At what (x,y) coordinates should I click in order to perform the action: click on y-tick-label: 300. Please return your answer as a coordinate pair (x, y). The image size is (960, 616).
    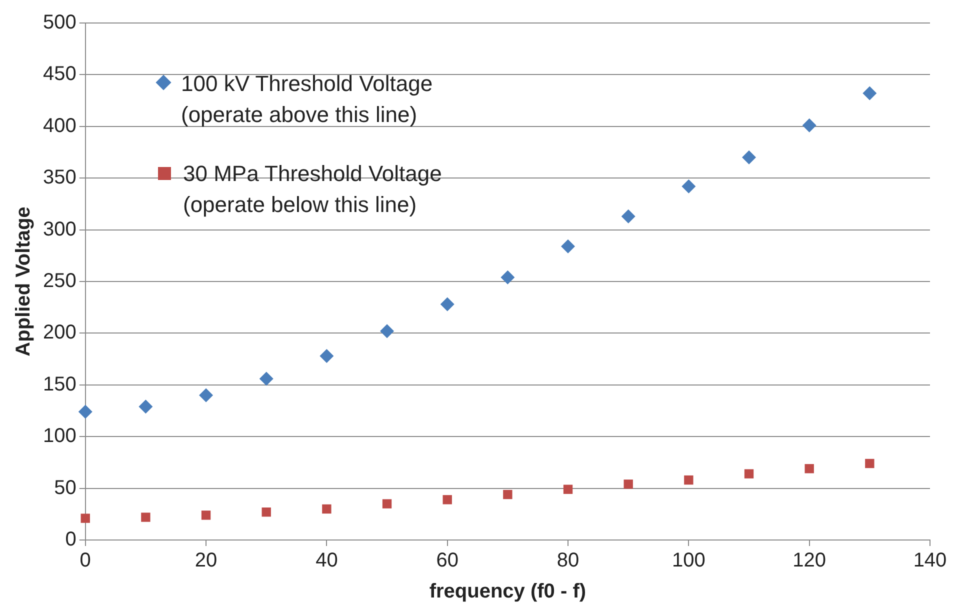
    Looking at the image, I should click on (59, 229).